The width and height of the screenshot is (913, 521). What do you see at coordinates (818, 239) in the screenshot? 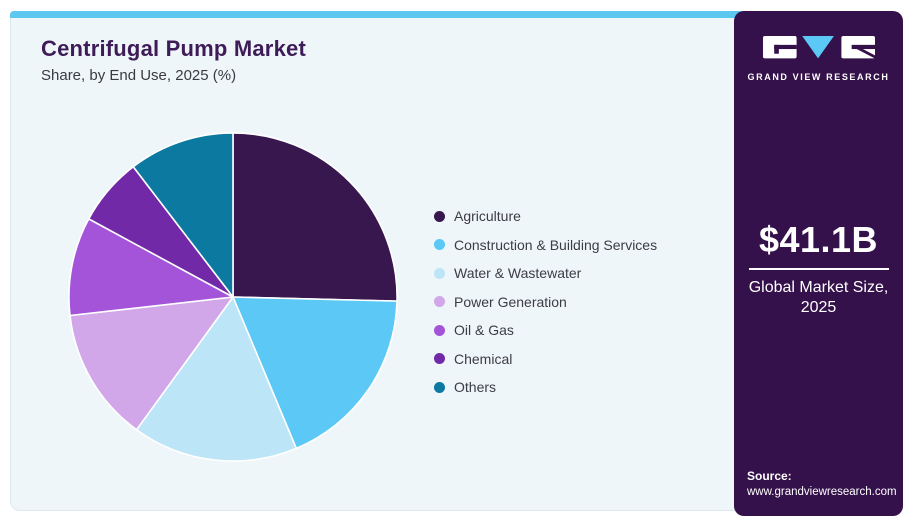
I see `market-size-value: $41.1B` at bounding box center [818, 239].